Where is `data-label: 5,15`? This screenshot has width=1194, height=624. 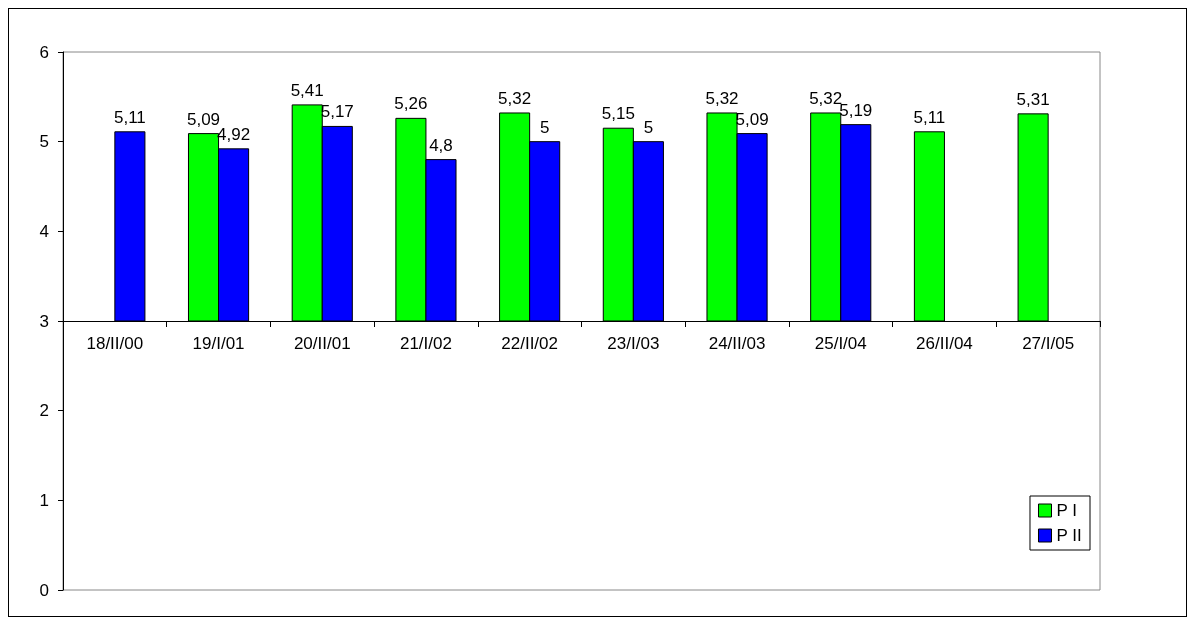 data-label: 5,15 is located at coordinates (618, 114).